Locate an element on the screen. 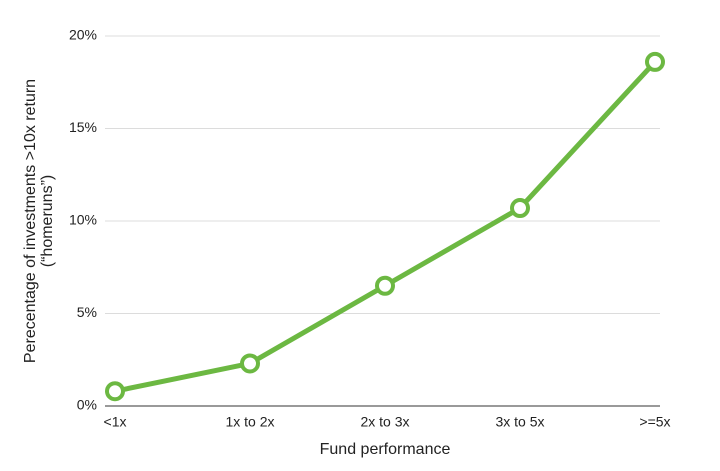  x-tick-label: 1x to 2x is located at coordinates (249, 422).